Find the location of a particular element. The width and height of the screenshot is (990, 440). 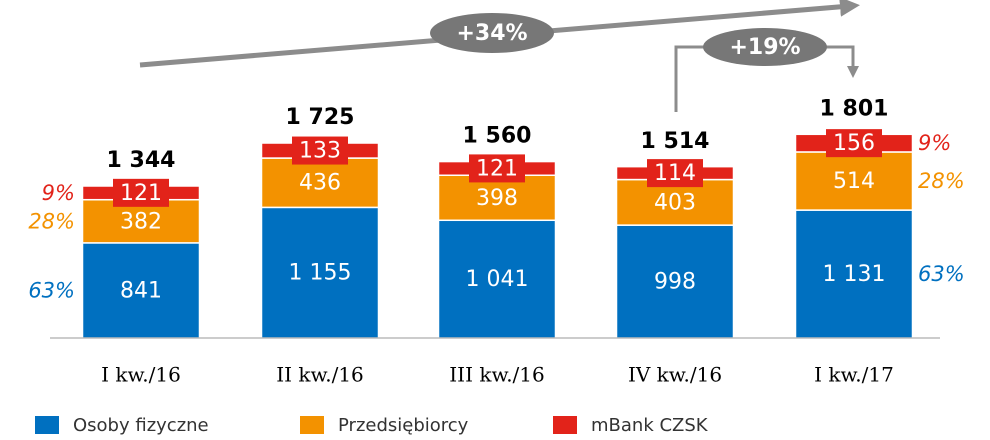

value-label: 841 is located at coordinates (141, 290).